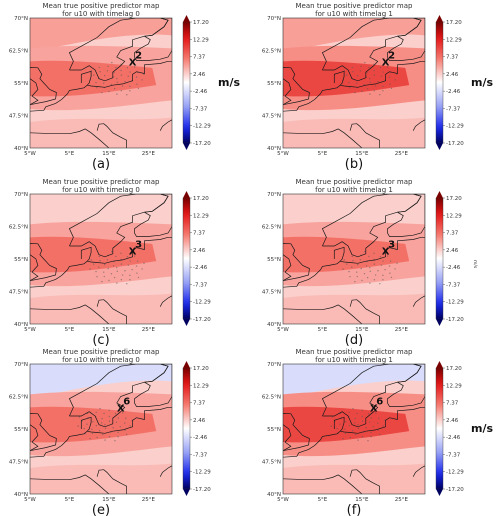 This screenshot has height=516, width=500. What do you see at coordinates (323, 154) in the screenshot?
I see `x-tick-label: 5°E` at bounding box center [323, 154].